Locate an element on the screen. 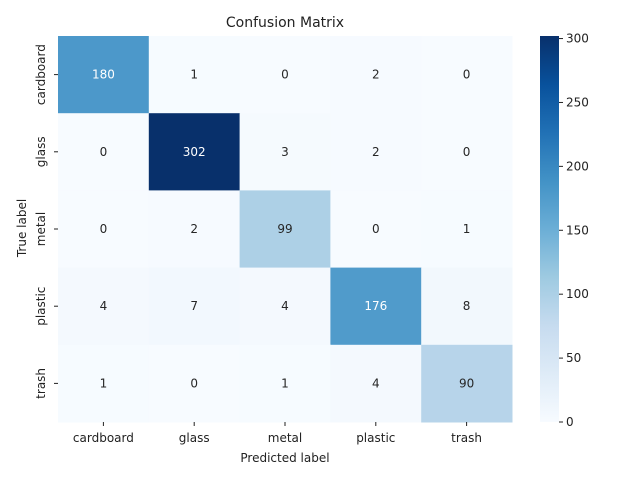  y-axis-ticks: cardboard glass metal plastic trash is located at coordinates (46, 221).